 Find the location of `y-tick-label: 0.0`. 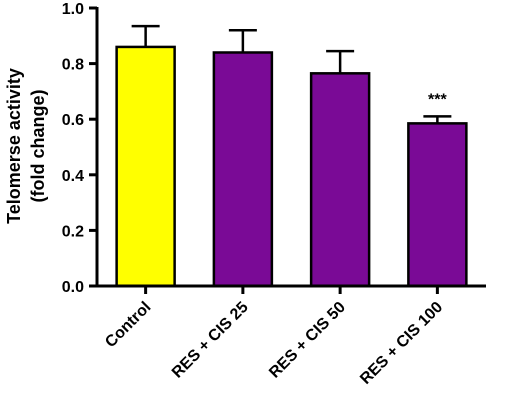

y-tick-label: 0.0 is located at coordinates (73, 287).